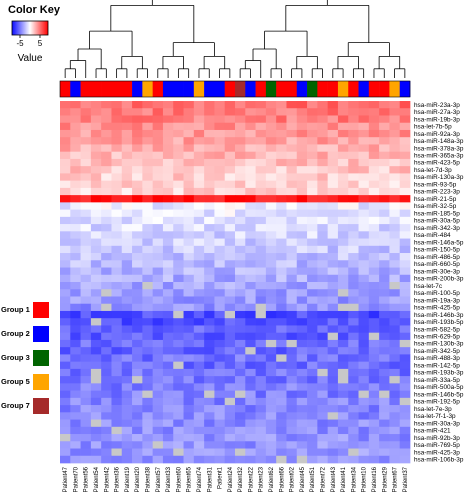 This screenshot has height=499, width=474. I want to click on row-label: hsa-let-7d-3p, so click(433, 170).